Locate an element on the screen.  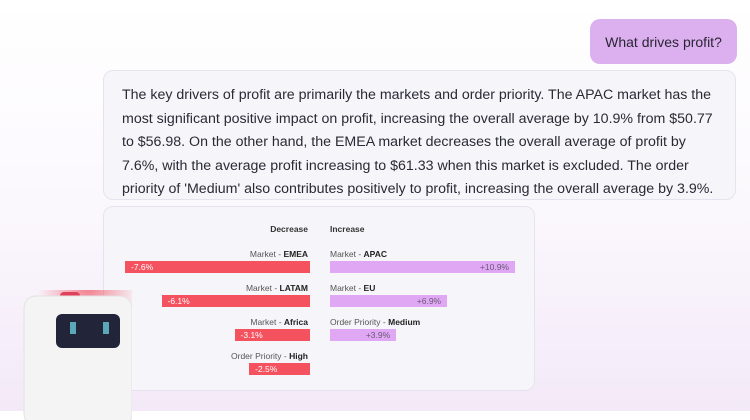
bar-label: Market - EU is located at coordinates (353, 288).